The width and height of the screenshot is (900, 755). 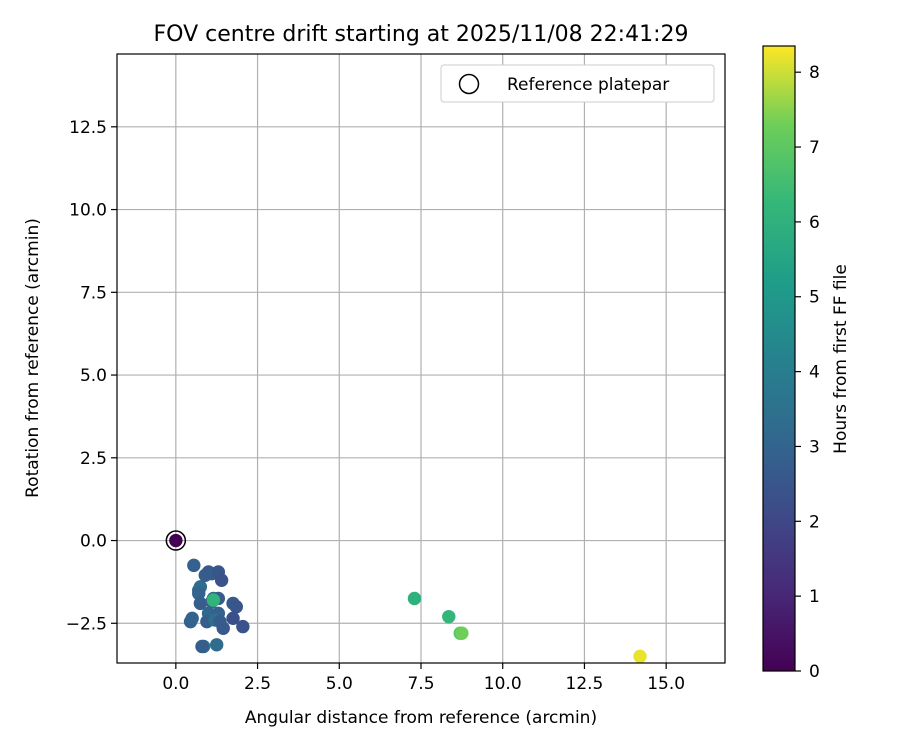 I want to click on y-axis-ticks: −2.5 0.0 2.5 5.0 7.5 10.0 12.5, so click(x=91, y=376).